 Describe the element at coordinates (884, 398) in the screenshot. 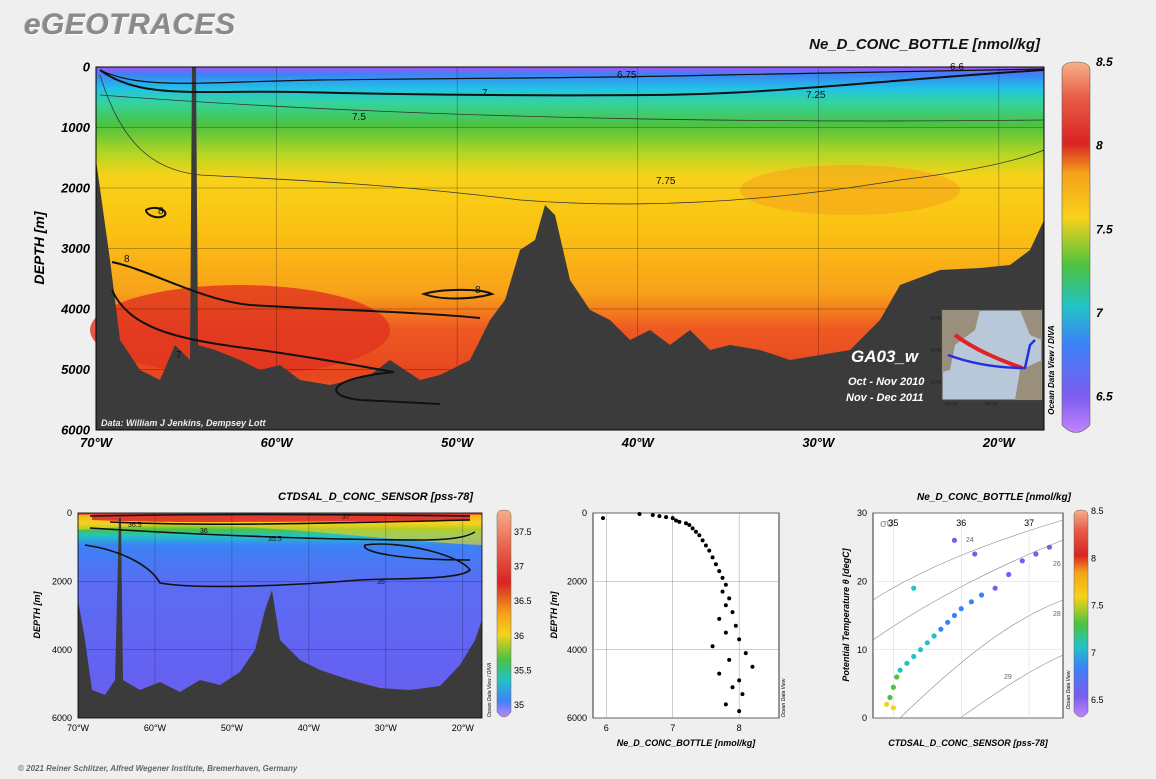

I see `cruise-date-2: Nov - Dec 2011` at that location.